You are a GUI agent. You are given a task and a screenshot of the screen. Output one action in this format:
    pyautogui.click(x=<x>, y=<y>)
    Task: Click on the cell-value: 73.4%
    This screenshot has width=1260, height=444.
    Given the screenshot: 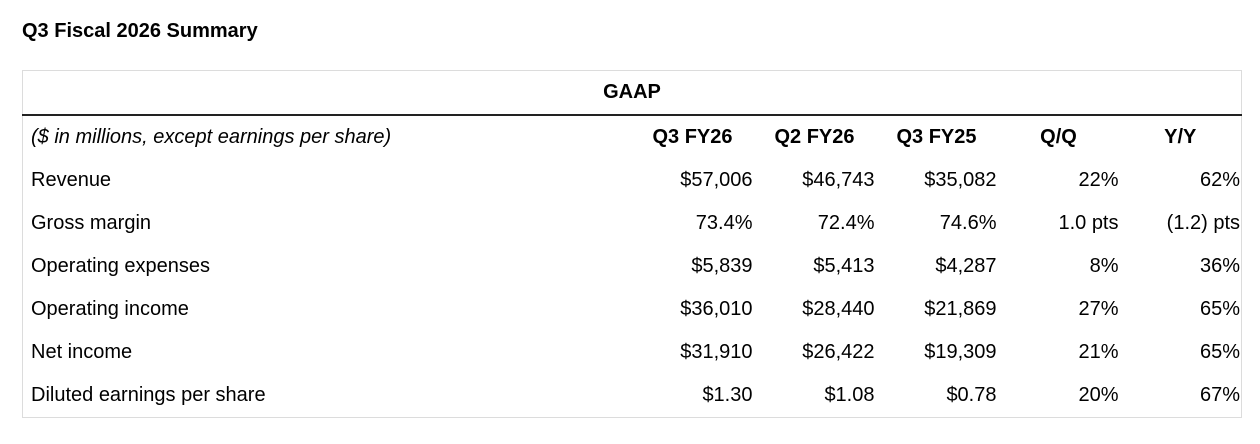 What is the action you would take?
    pyautogui.click(x=724, y=223)
    